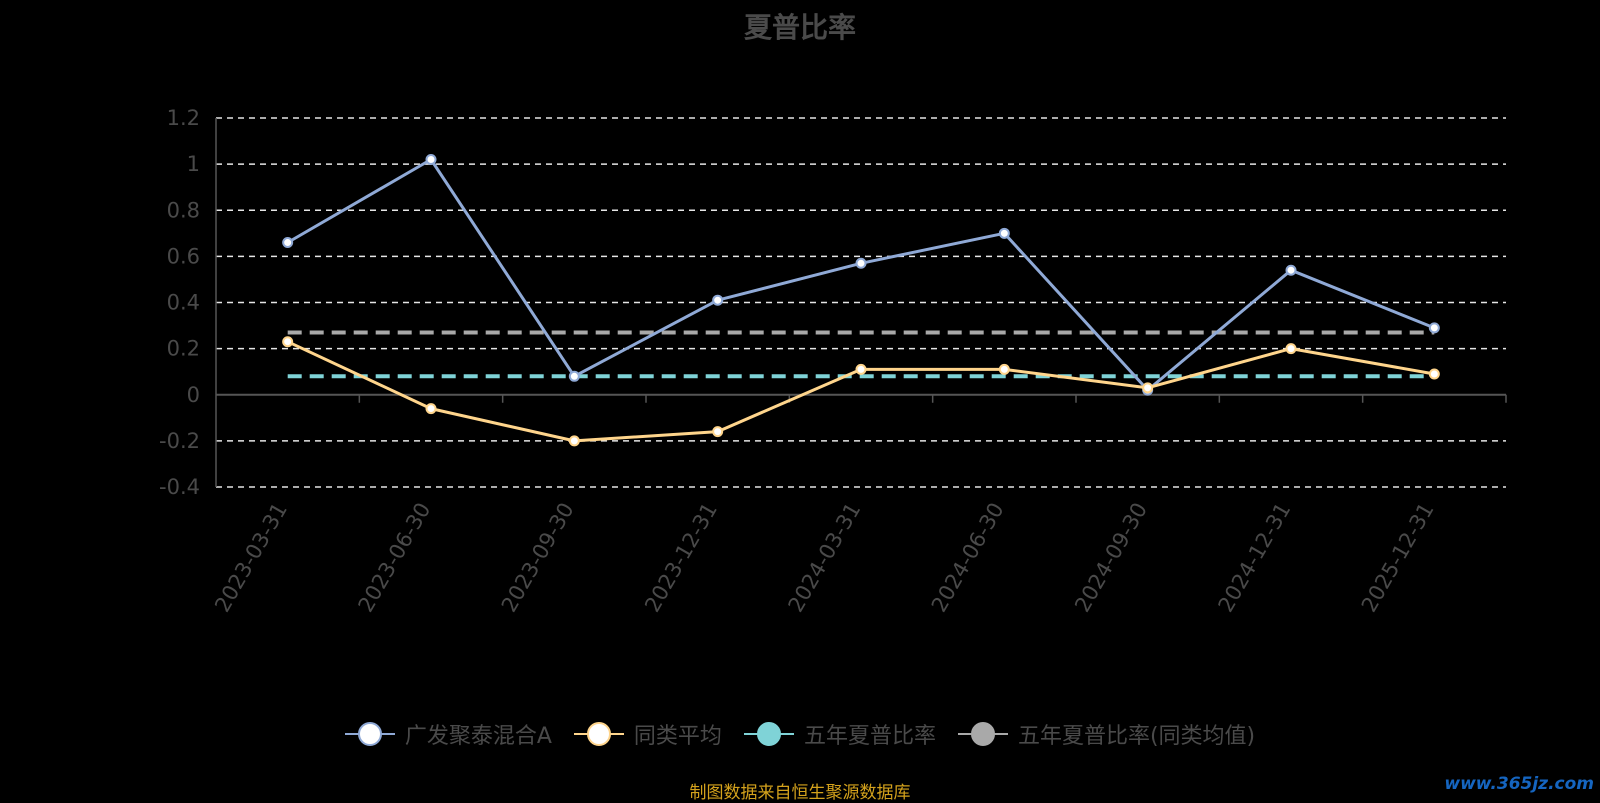  Describe the element at coordinates (395, 558) in the screenshot. I see `x-tick-label: 2023-06-30` at that location.